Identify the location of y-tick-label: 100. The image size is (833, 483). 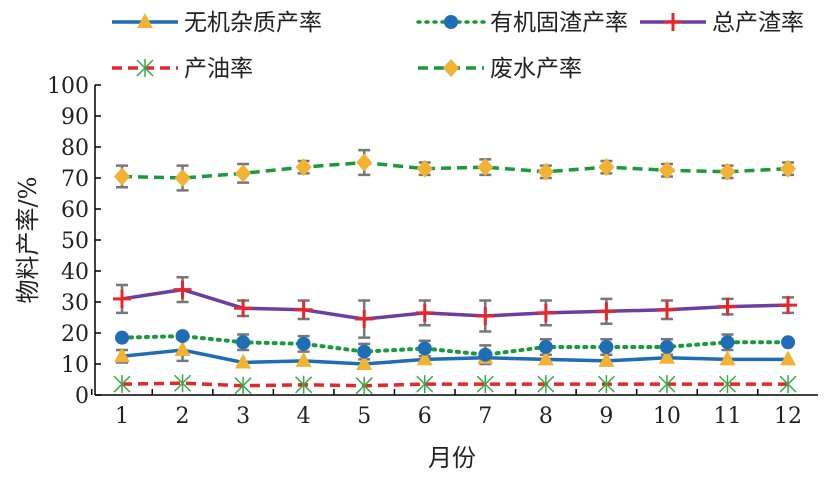
(68, 86).